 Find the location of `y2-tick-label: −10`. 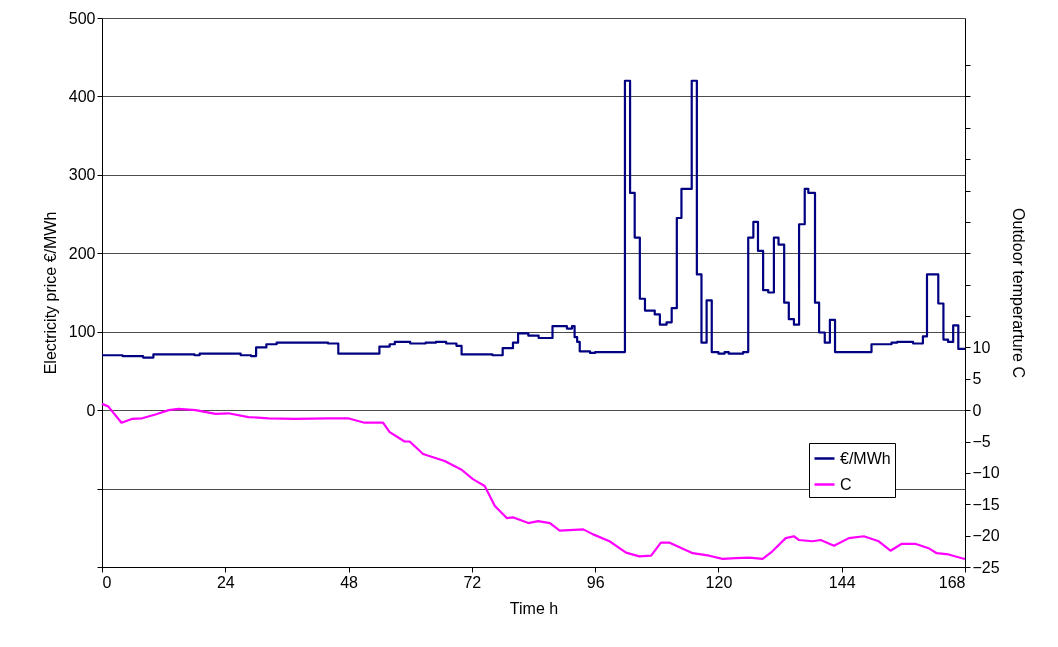

y2-tick-label: −10 is located at coordinates (986, 473).